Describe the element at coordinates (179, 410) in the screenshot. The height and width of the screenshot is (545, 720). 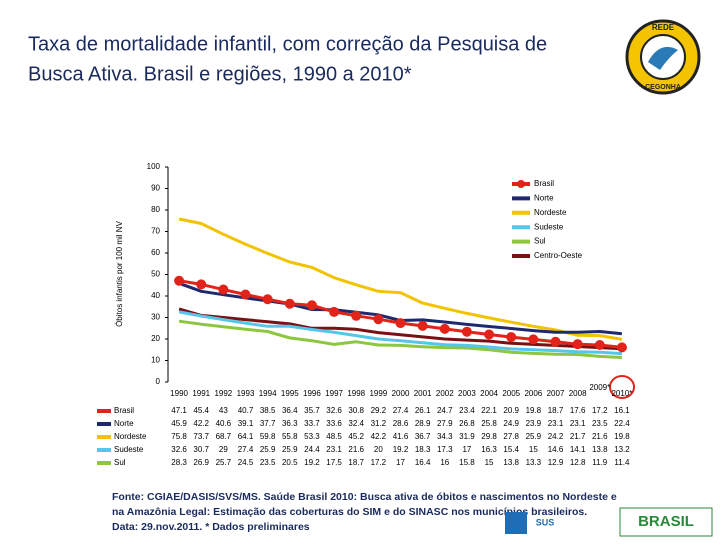
I see `table-cell: 47.1` at that location.